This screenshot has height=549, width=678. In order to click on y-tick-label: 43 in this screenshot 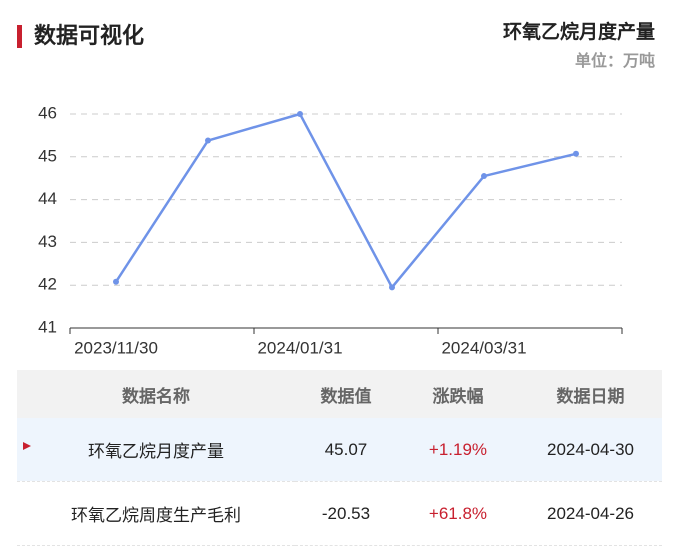, I will do `click(47, 241)`.